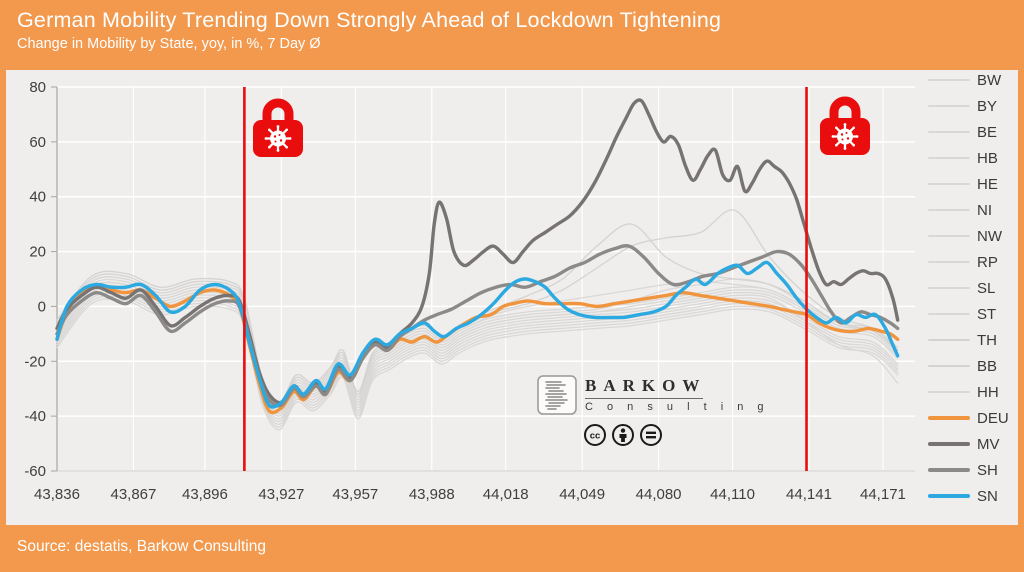  I want to click on legend-item-BY: BY, so click(973, 106).